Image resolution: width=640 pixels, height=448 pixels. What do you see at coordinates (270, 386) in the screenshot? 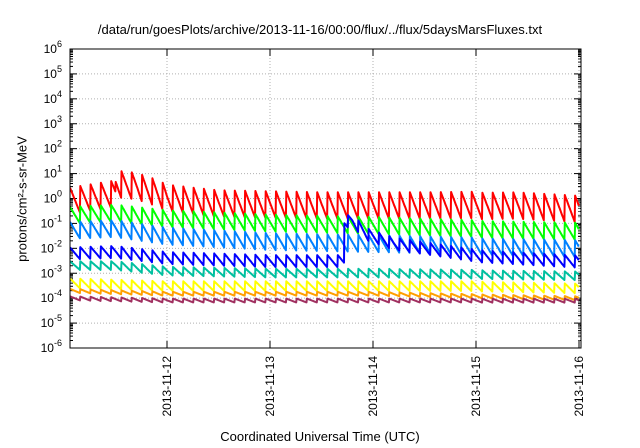
I see `x-tick-label: 2013-11-13` at bounding box center [270, 386].